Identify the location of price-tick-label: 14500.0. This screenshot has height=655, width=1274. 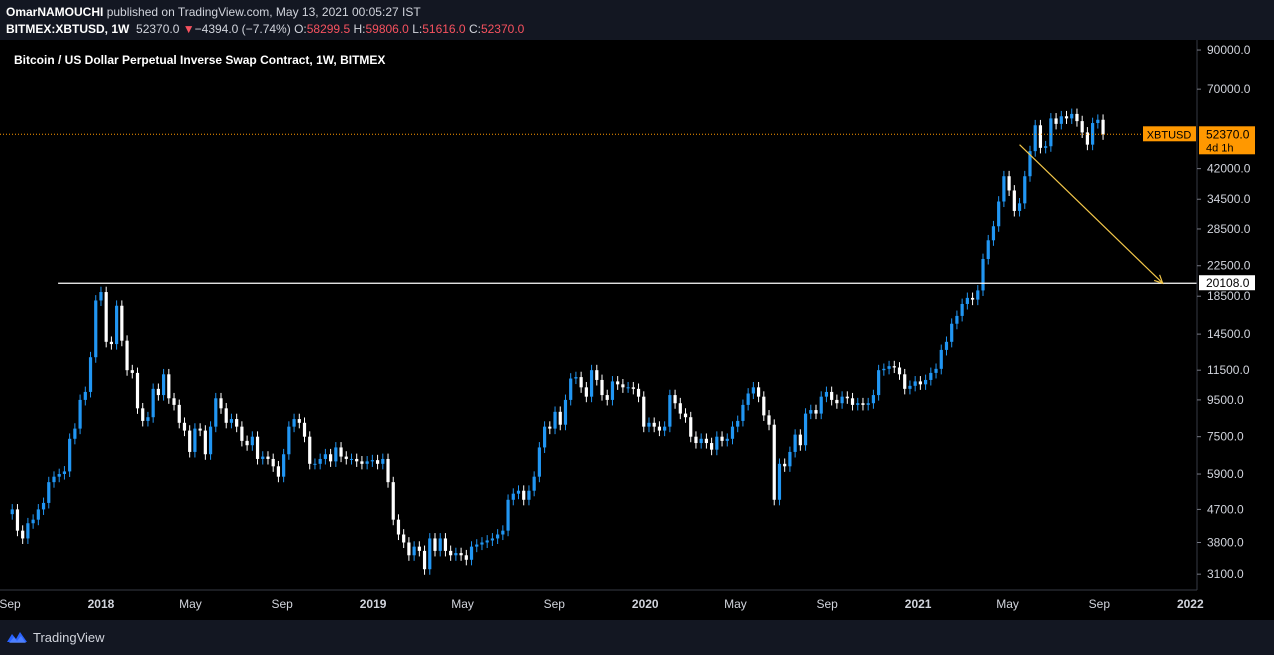
(1229, 334).